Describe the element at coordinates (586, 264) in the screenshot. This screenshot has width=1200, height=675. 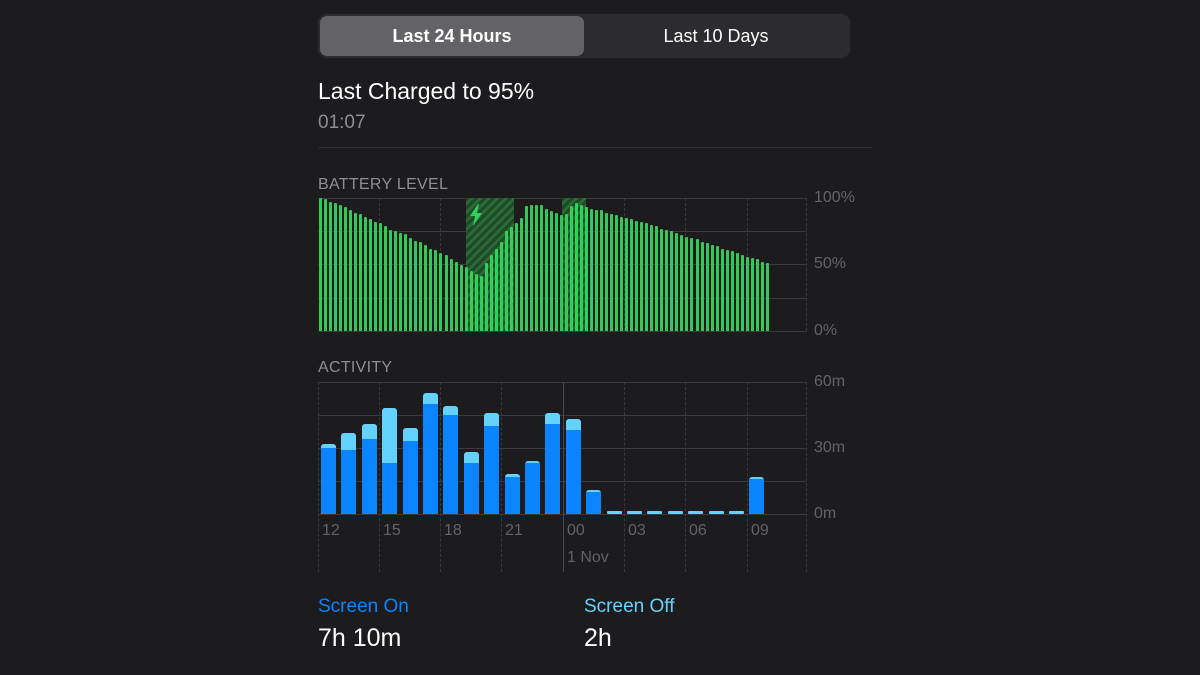
I see `battery-level-chart: 100% 50% 0%` at that location.